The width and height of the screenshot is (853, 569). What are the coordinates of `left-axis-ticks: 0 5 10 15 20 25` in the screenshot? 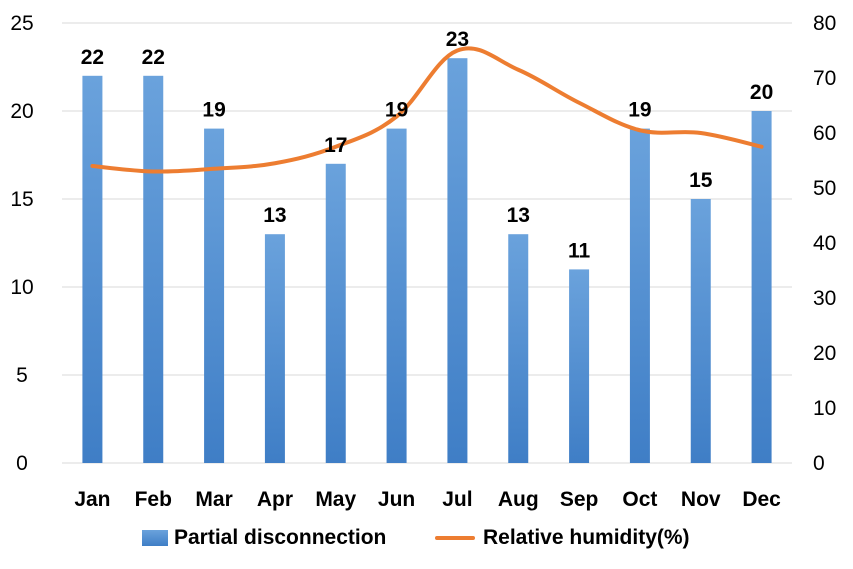 It's located at (21, 243).